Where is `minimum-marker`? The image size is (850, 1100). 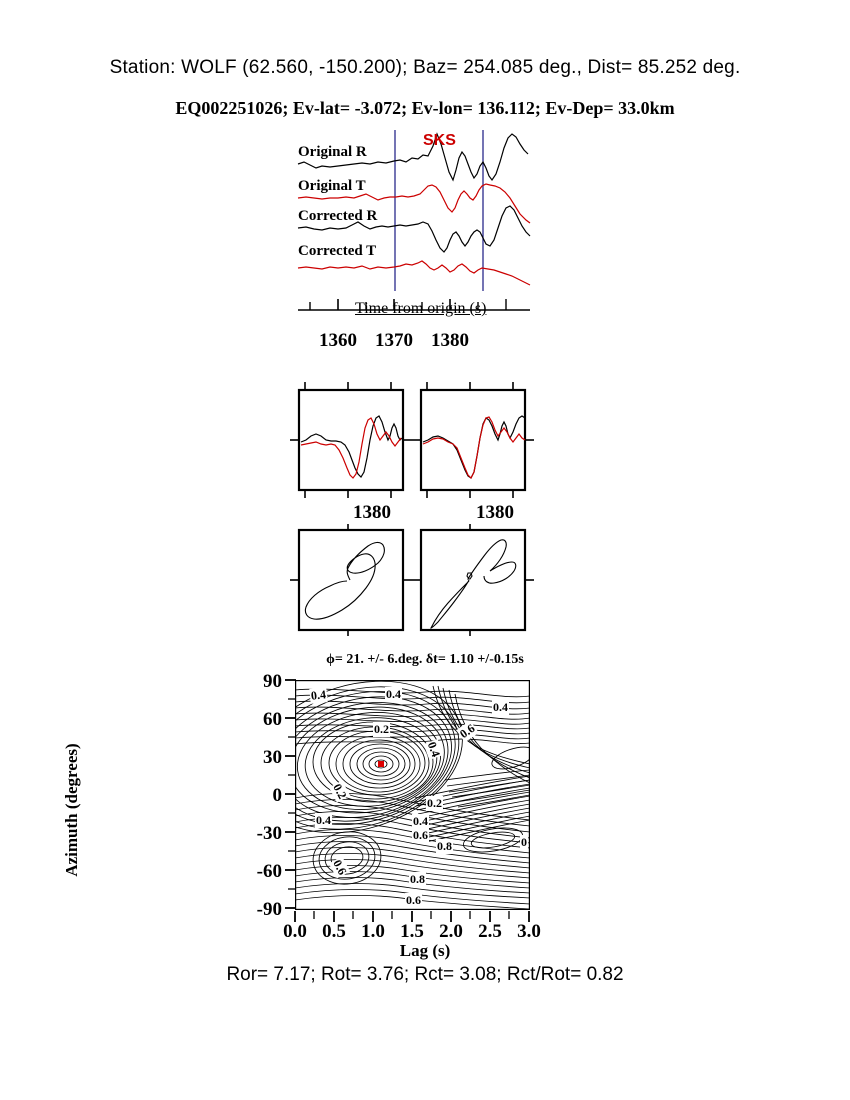
minimum-marker is located at coordinates (381, 764).